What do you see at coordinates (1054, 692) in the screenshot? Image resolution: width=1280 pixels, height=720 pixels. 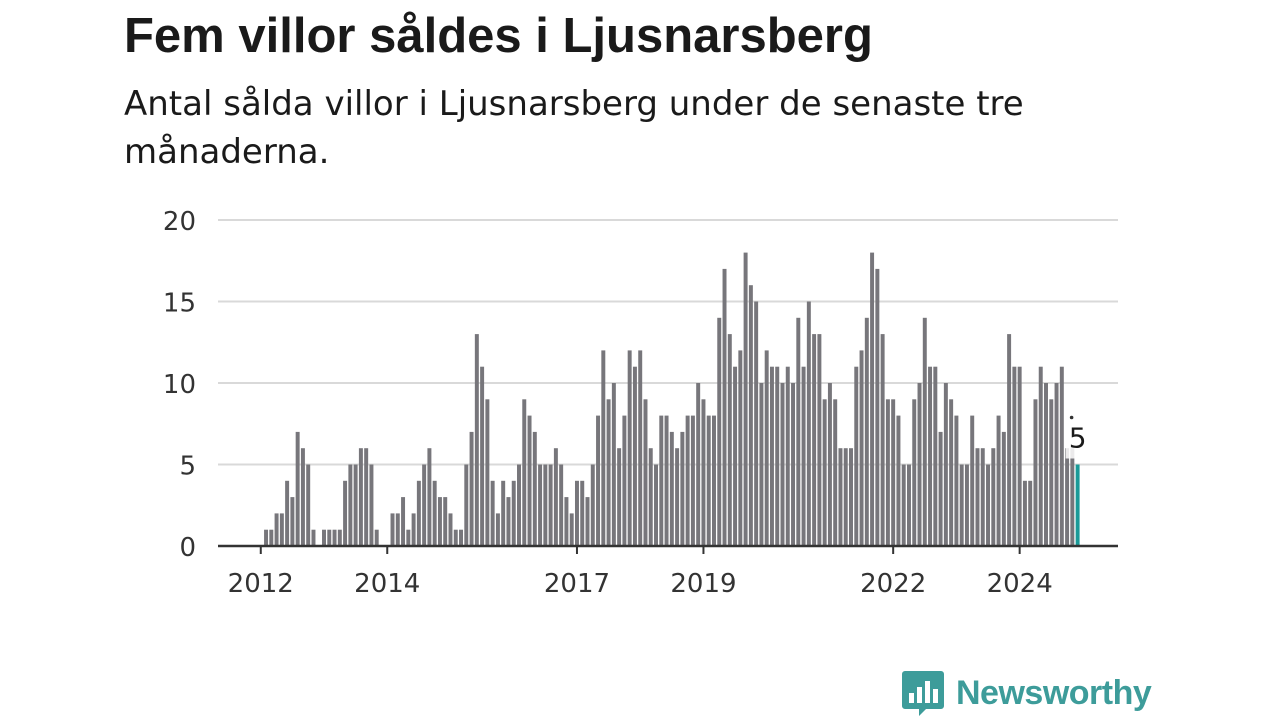 I see `brand-name: Newsworthy` at bounding box center [1054, 692].